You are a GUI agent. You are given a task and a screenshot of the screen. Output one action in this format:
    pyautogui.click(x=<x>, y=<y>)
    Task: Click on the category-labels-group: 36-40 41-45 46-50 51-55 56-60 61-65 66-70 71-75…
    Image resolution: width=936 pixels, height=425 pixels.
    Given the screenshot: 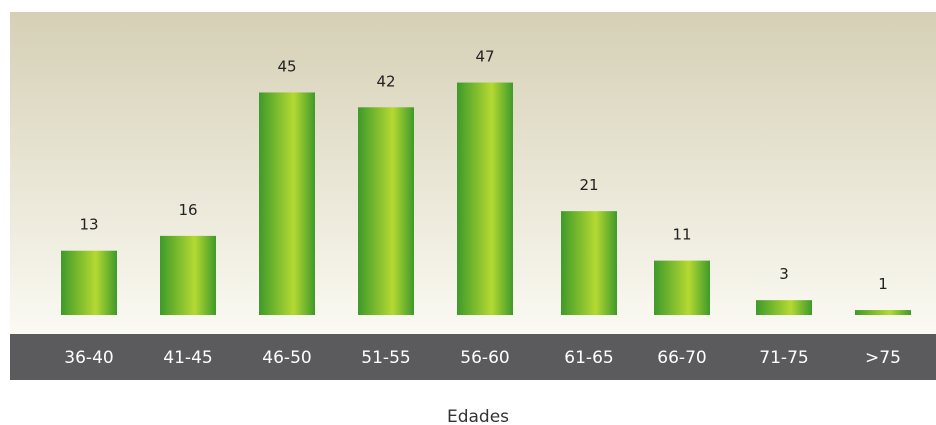 What is the action you would take?
    pyautogui.click(x=482, y=358)
    